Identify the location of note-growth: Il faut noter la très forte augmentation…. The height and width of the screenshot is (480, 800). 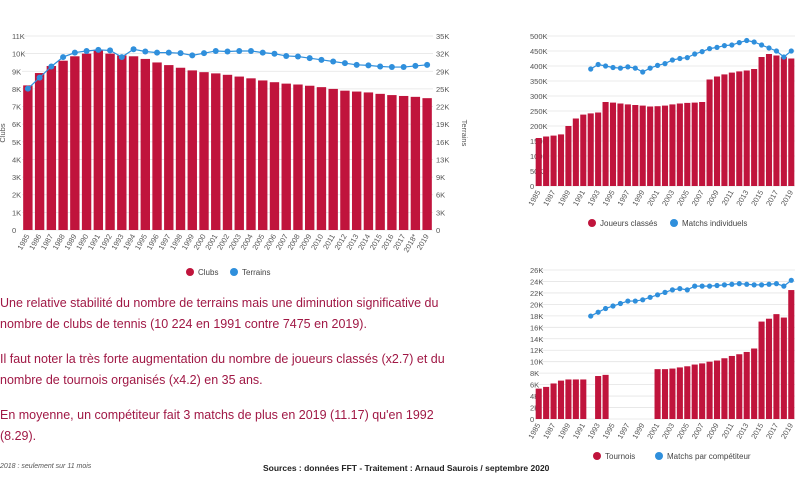
(222, 369).